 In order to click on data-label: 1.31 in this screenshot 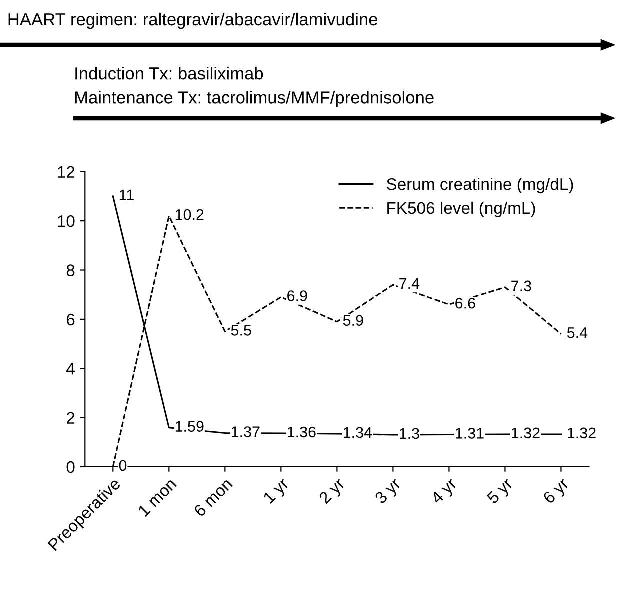, I will do `click(470, 433)`.